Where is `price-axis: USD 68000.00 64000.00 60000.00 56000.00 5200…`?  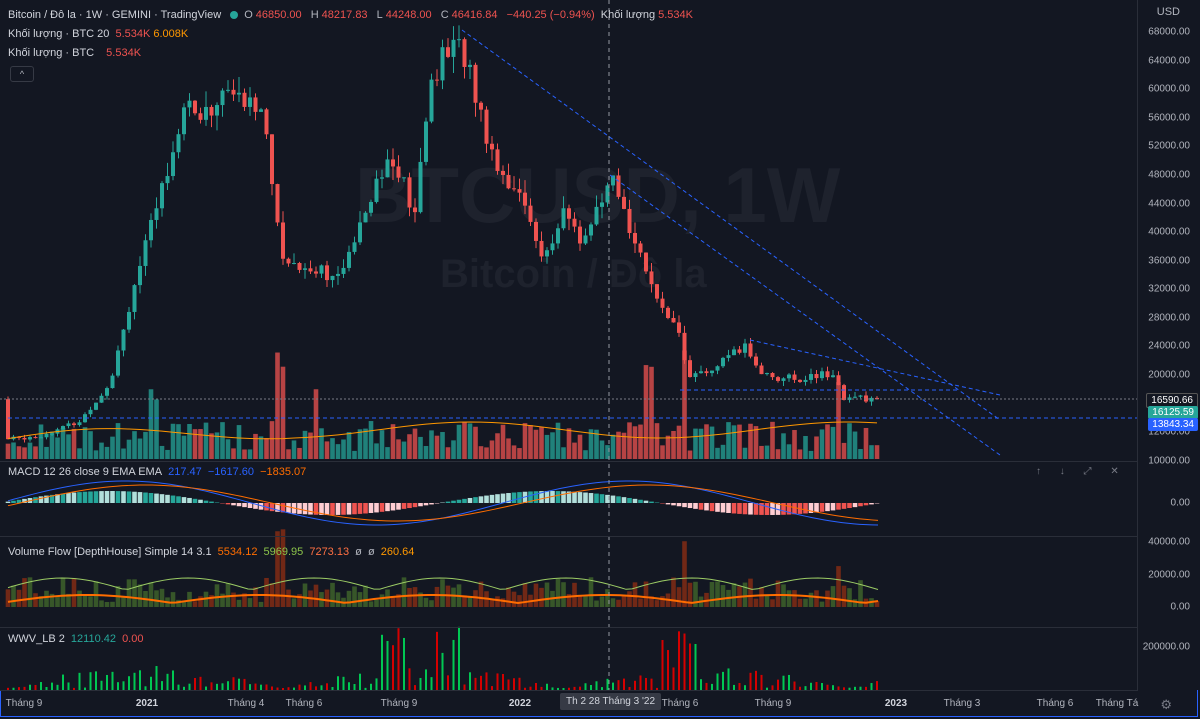 price-axis: USD 68000.00 64000.00 60000.00 56000.00 5200… is located at coordinates (1168, 345).